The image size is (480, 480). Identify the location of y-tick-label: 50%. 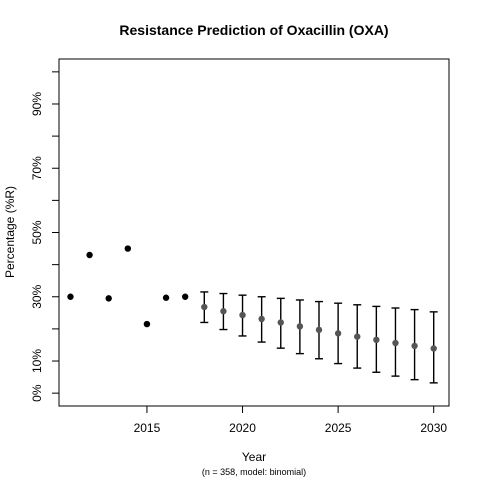
(37, 232).